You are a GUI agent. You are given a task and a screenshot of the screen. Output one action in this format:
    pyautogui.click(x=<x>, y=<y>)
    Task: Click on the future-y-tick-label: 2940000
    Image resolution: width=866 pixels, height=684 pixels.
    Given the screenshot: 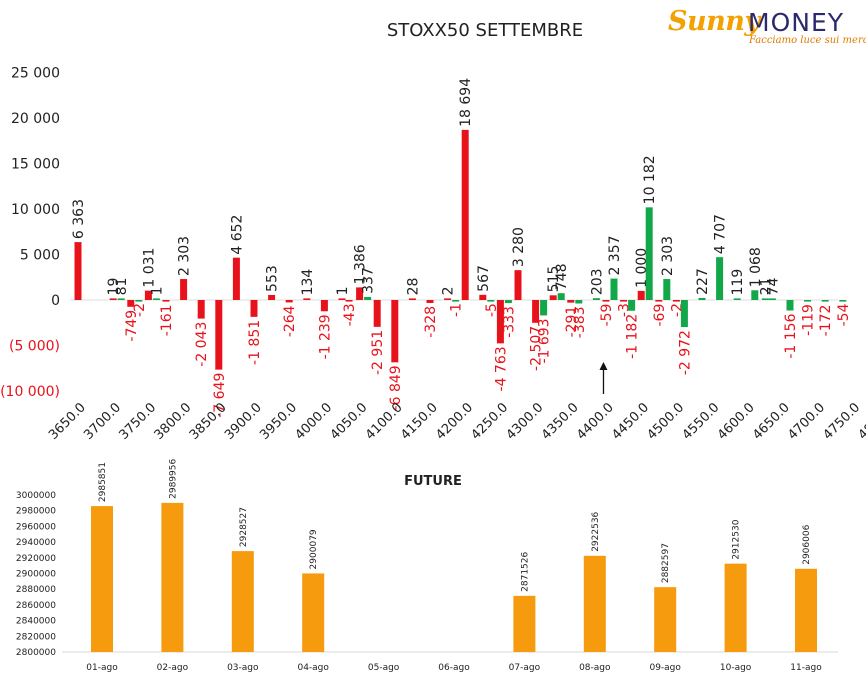 What is the action you would take?
    pyautogui.click(x=36, y=543)
    